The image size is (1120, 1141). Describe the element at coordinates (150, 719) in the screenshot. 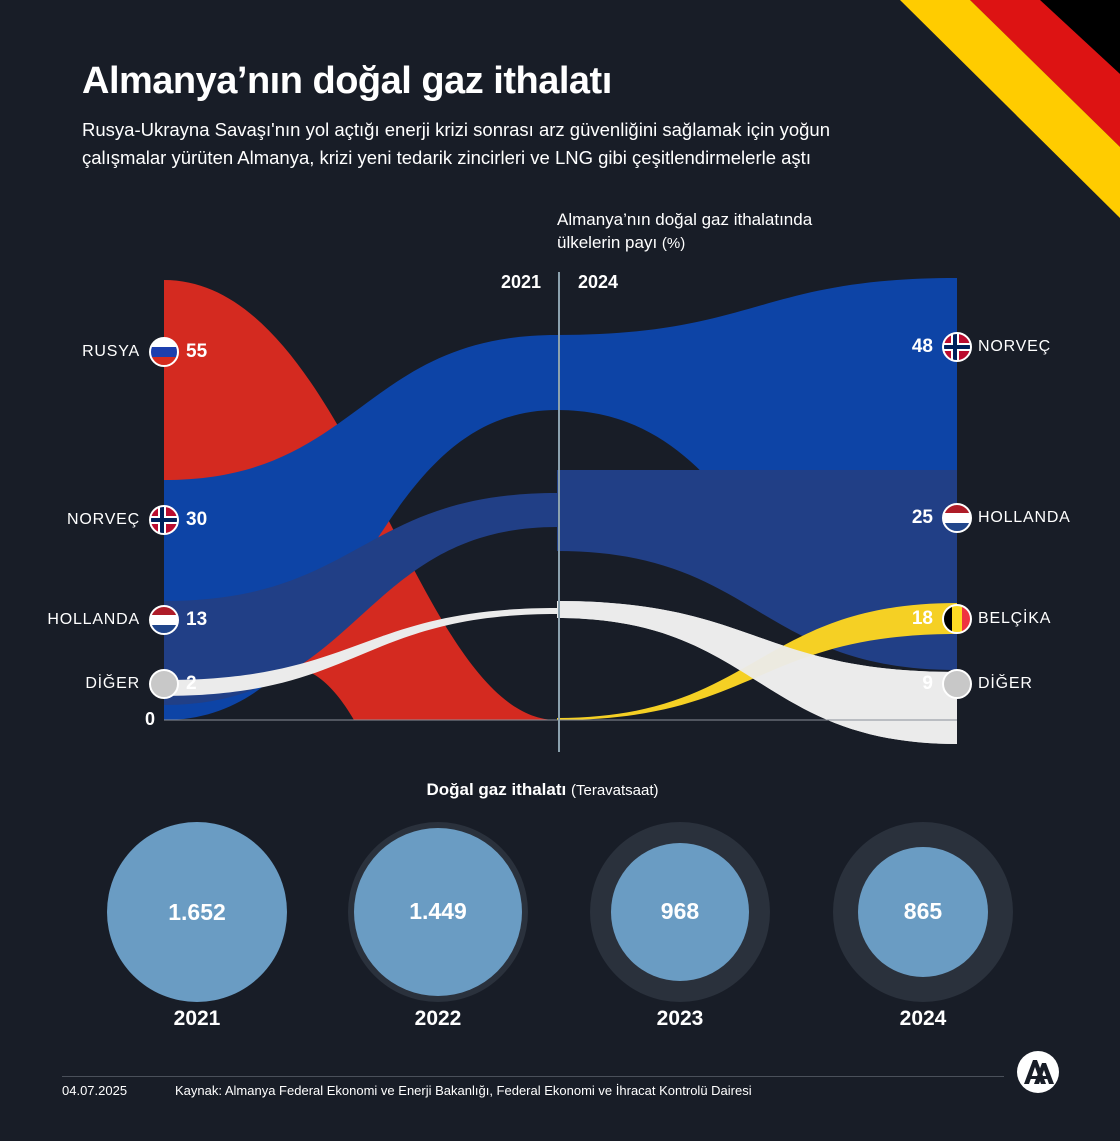

I see `zero-label: 0` at that location.